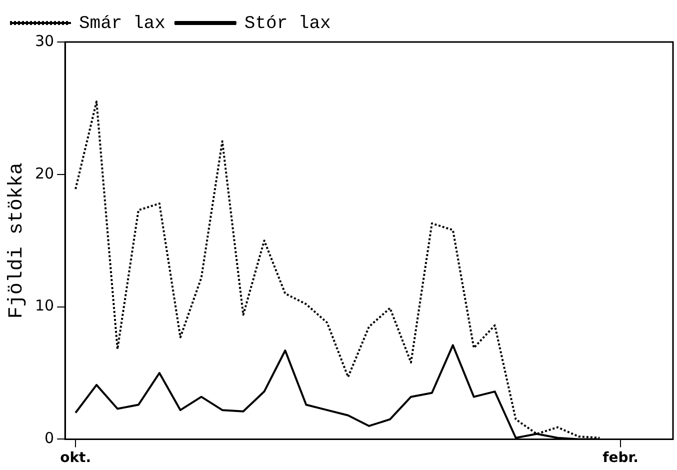 The height and width of the screenshot is (470, 677). What do you see at coordinates (620, 458) in the screenshot?
I see `x-tick-label: febr.` at bounding box center [620, 458].